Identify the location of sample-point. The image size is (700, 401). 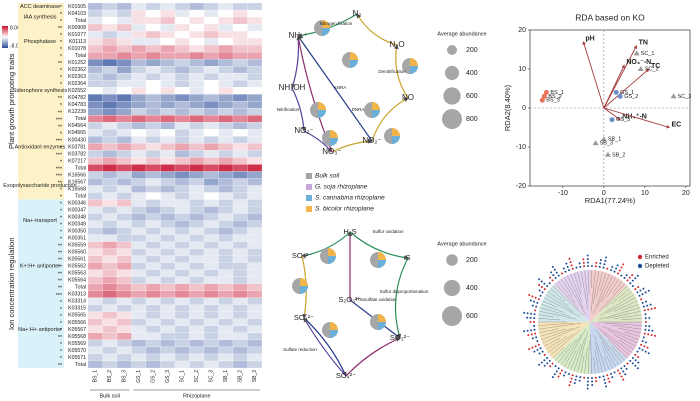
(542, 100).